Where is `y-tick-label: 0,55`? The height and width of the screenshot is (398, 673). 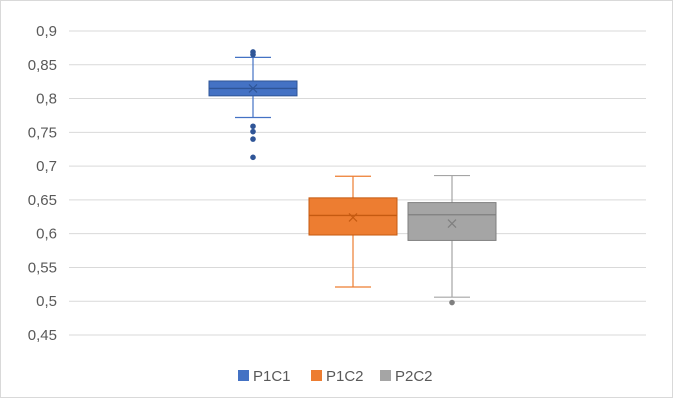
y-tick-label: 0,55 is located at coordinates (42, 267).